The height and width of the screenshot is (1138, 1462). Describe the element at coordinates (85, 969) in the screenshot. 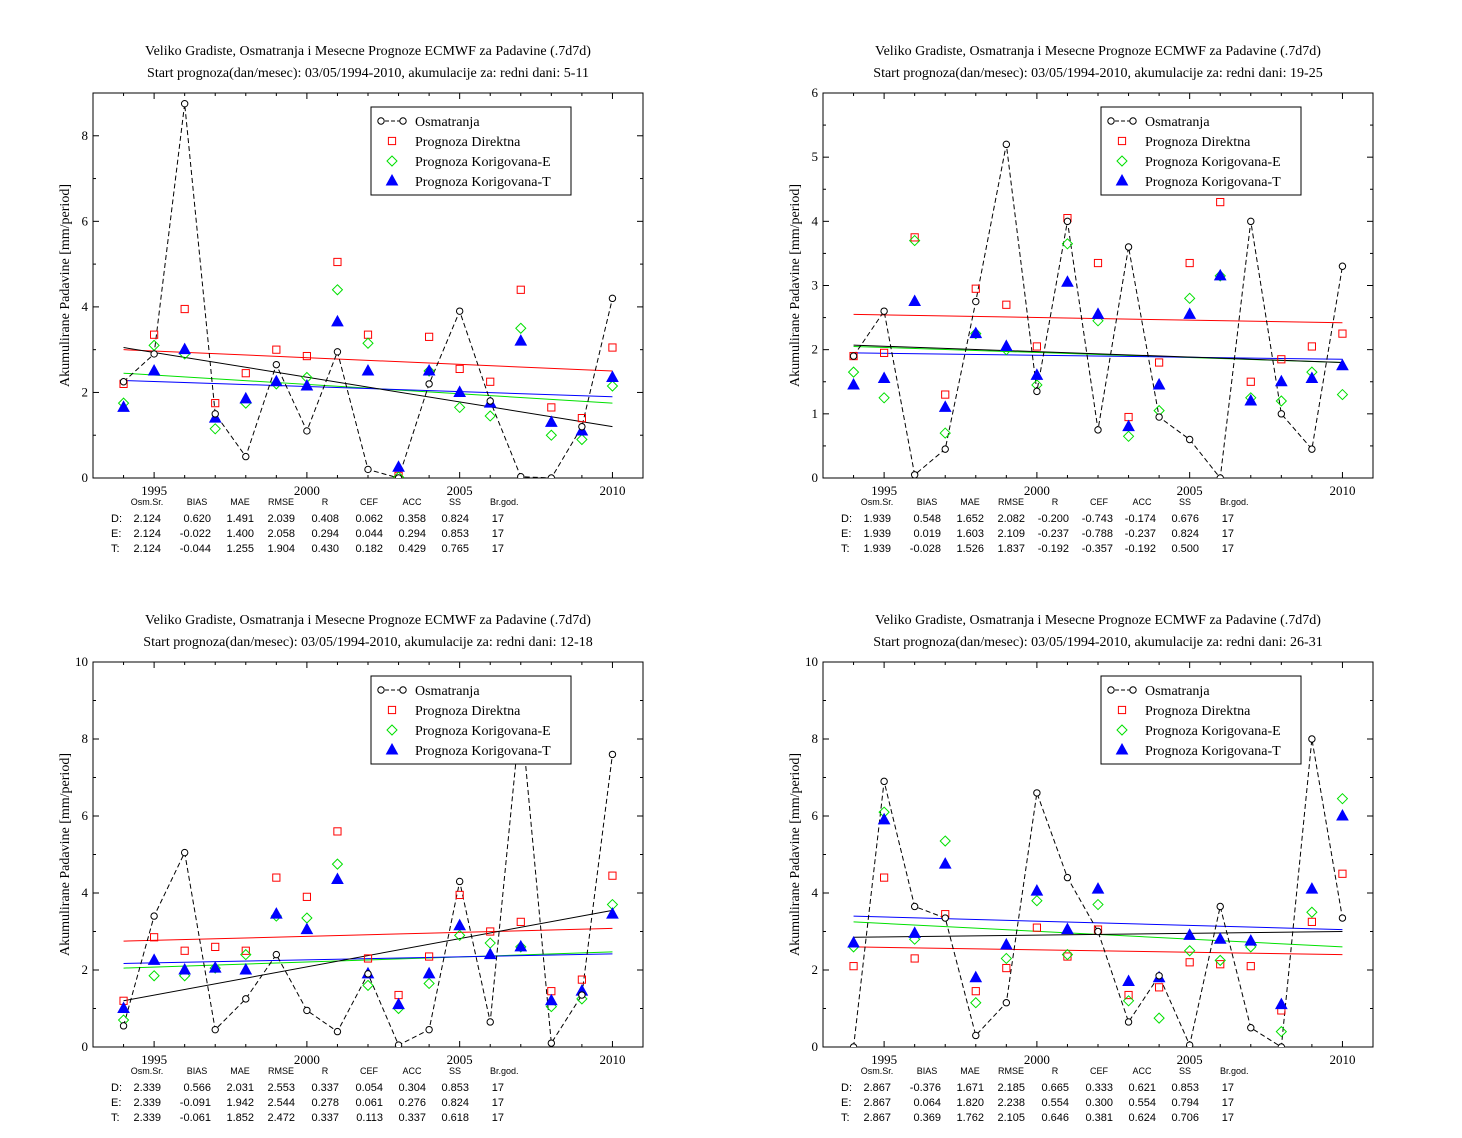

I see `y-tick-label: 2` at that location.